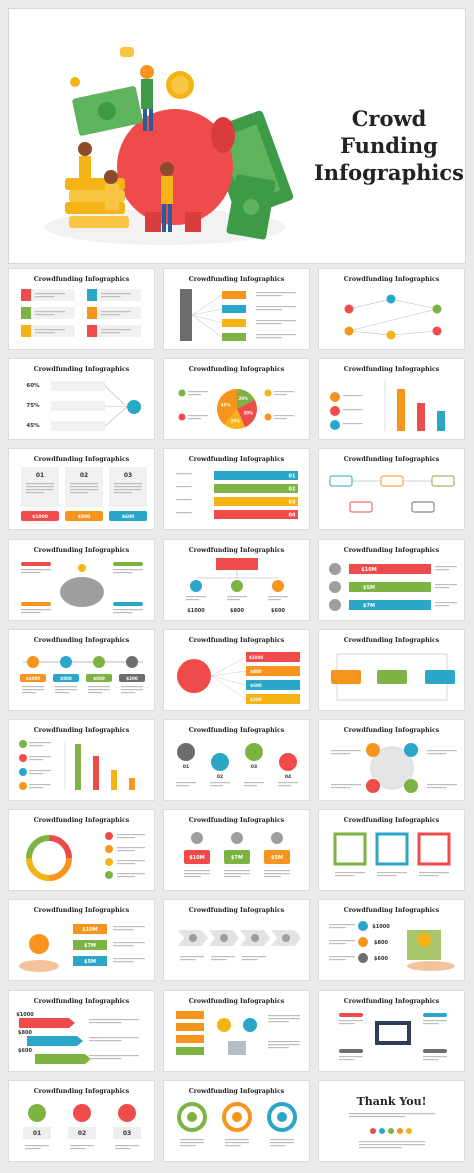 This screenshot has width=474, height=1173. I want to click on thumb-label: $5M, so click(277, 858).